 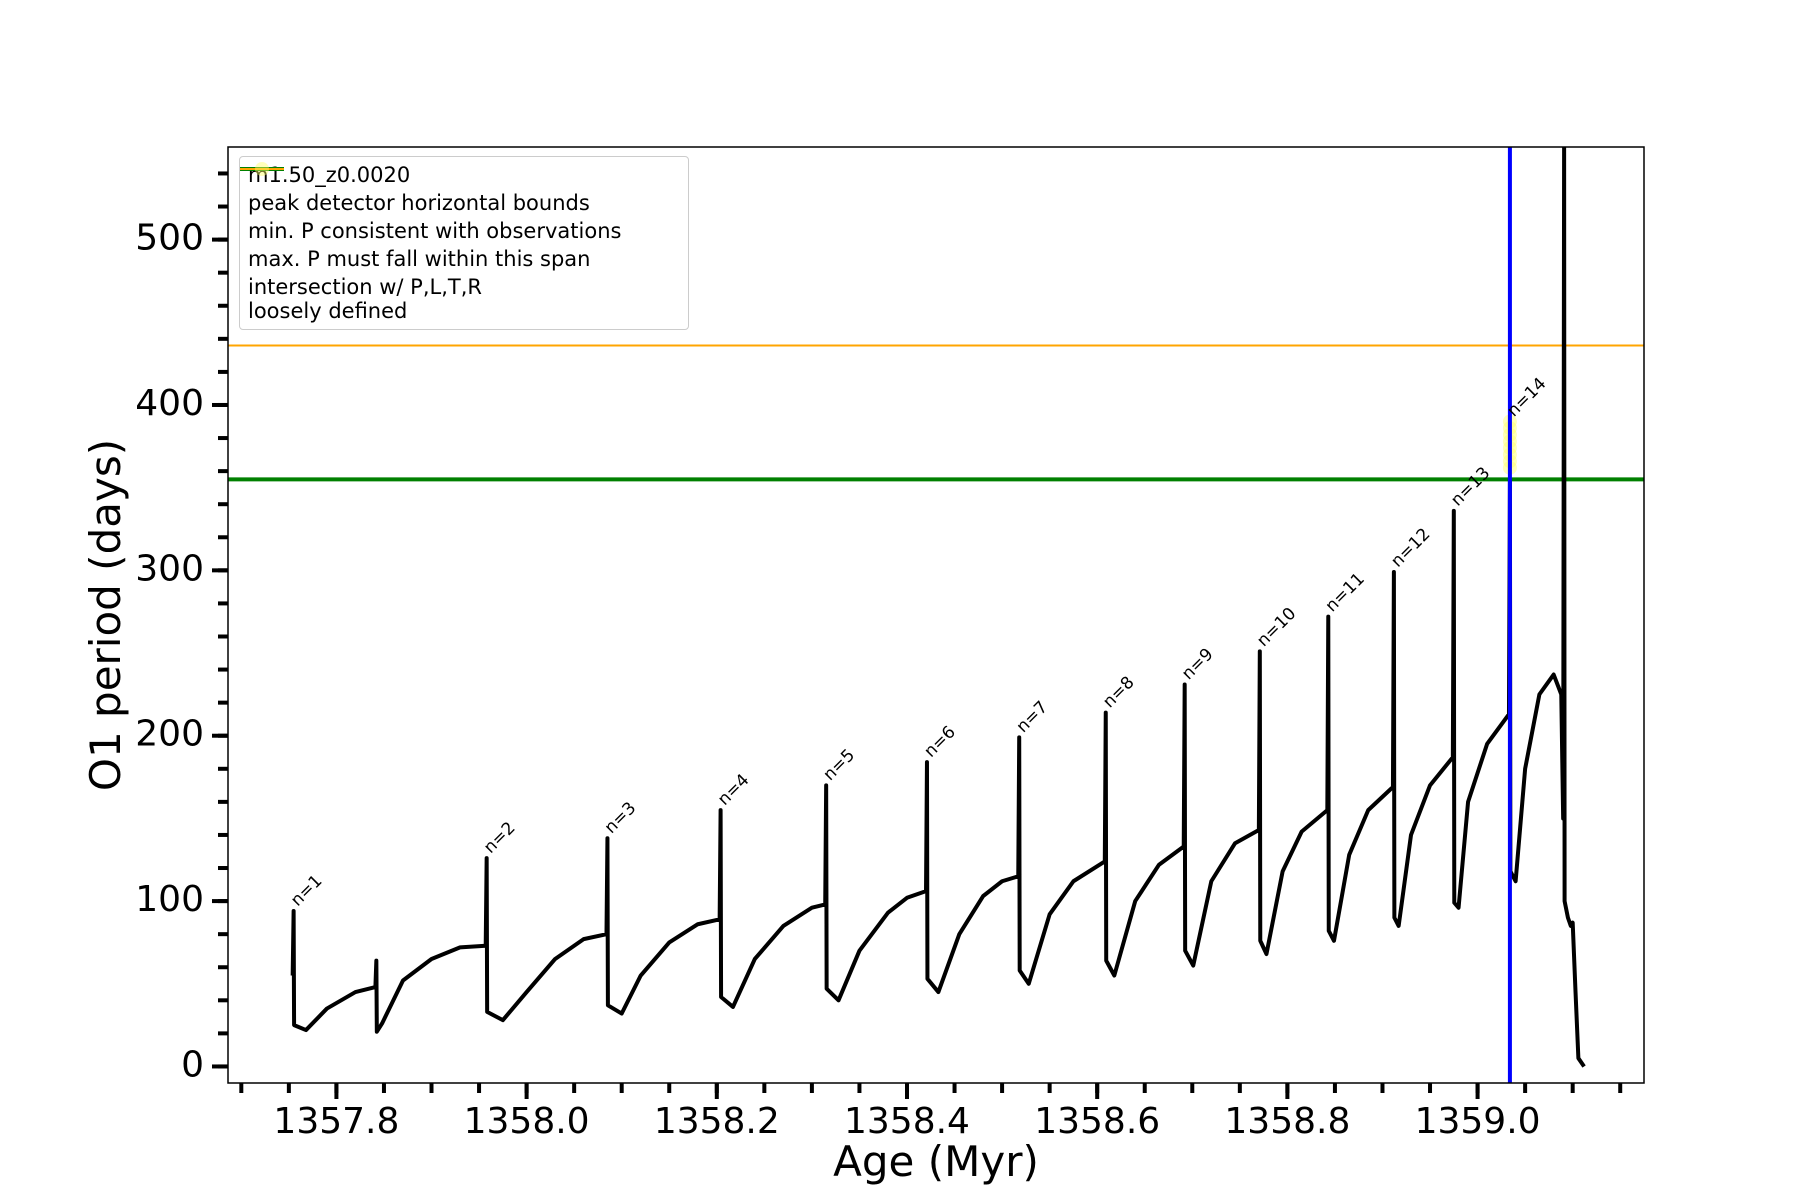 I want to click on legend-entry: intersection w/ P,L,T,R loosely defined, so click(x=464, y=243).